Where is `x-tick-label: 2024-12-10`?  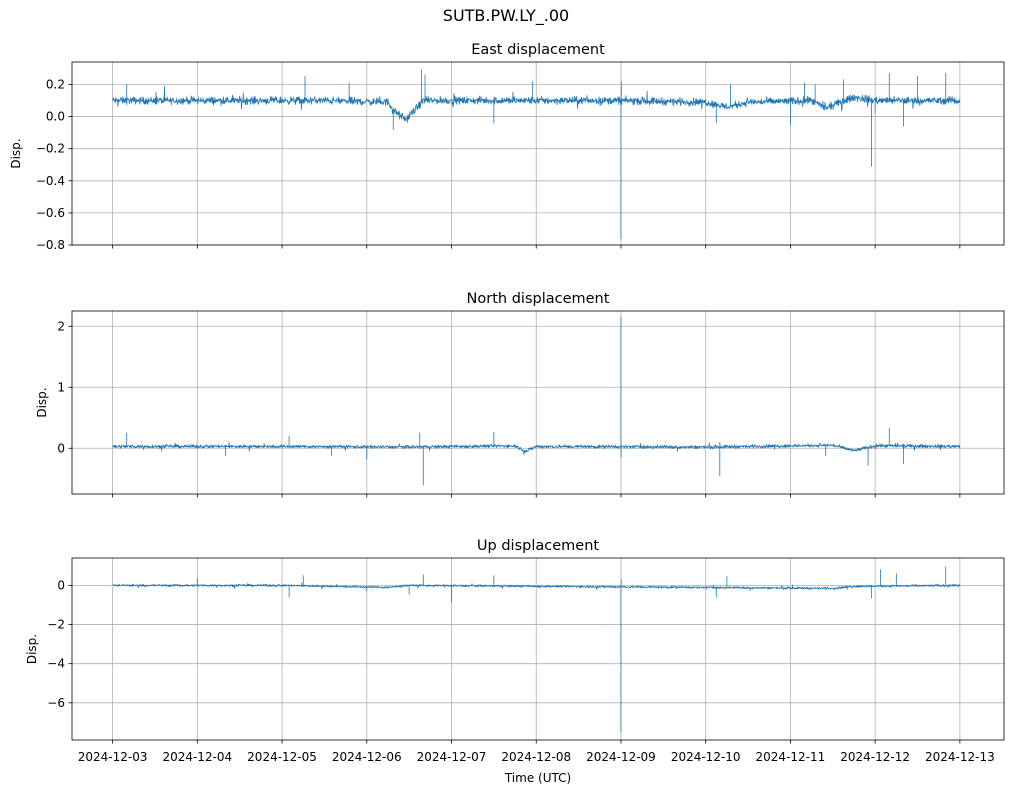 x-tick-label: 2024-12-10 is located at coordinates (706, 757).